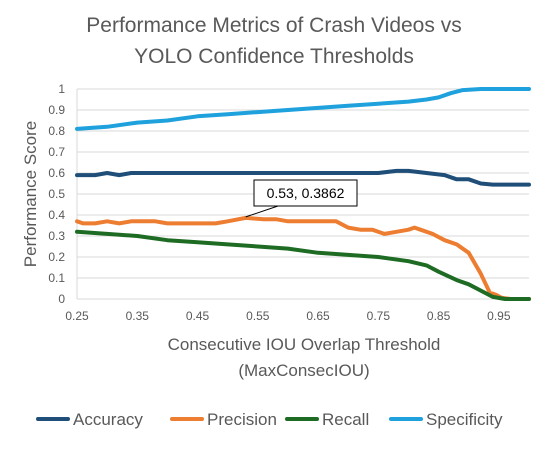  Describe the element at coordinates (379, 316) in the screenshot. I see `x-tick-label: 0.75` at that location.